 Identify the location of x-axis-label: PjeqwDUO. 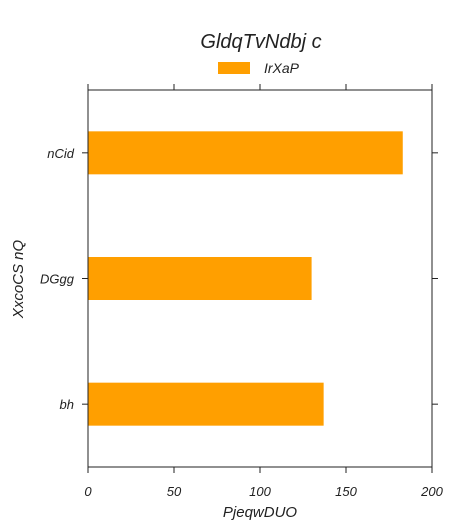
(260, 512).